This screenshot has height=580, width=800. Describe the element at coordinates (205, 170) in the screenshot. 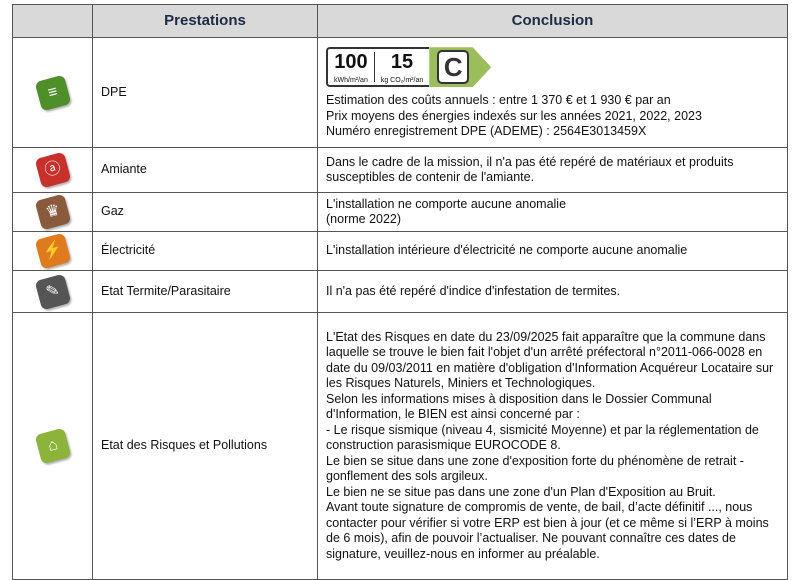

I see `prestation-name: Amiante` at that location.